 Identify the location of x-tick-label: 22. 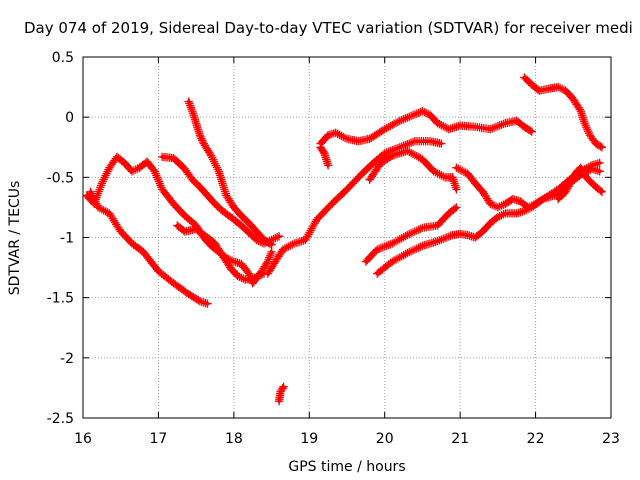
(536, 439).